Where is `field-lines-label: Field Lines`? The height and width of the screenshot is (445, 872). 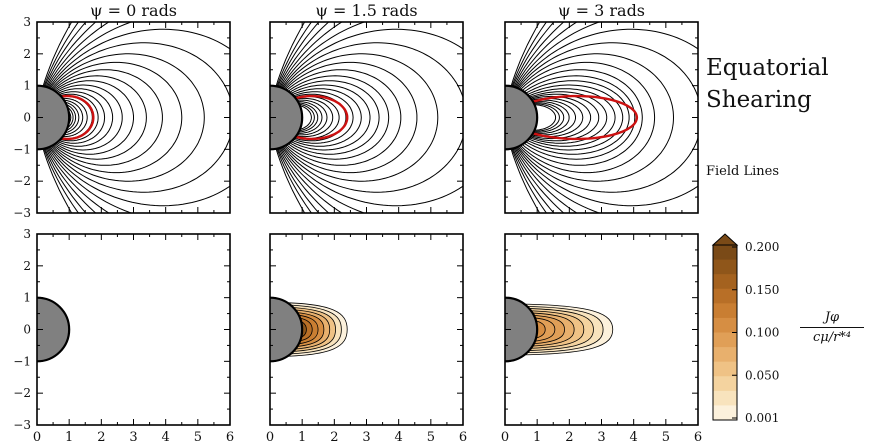 field-lines-label: Field Lines is located at coordinates (743, 171).